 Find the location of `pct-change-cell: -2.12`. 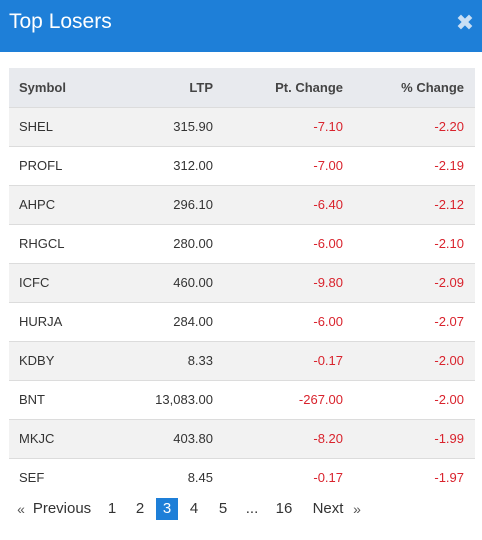

pct-change-cell: -2.12 is located at coordinates (409, 204).